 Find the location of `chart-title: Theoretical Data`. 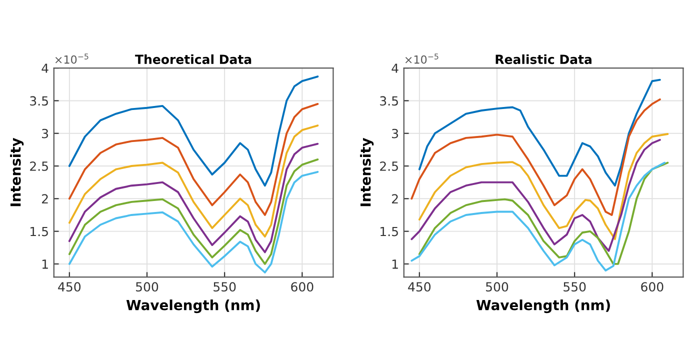

chart-title: Theoretical Data is located at coordinates (193, 59).